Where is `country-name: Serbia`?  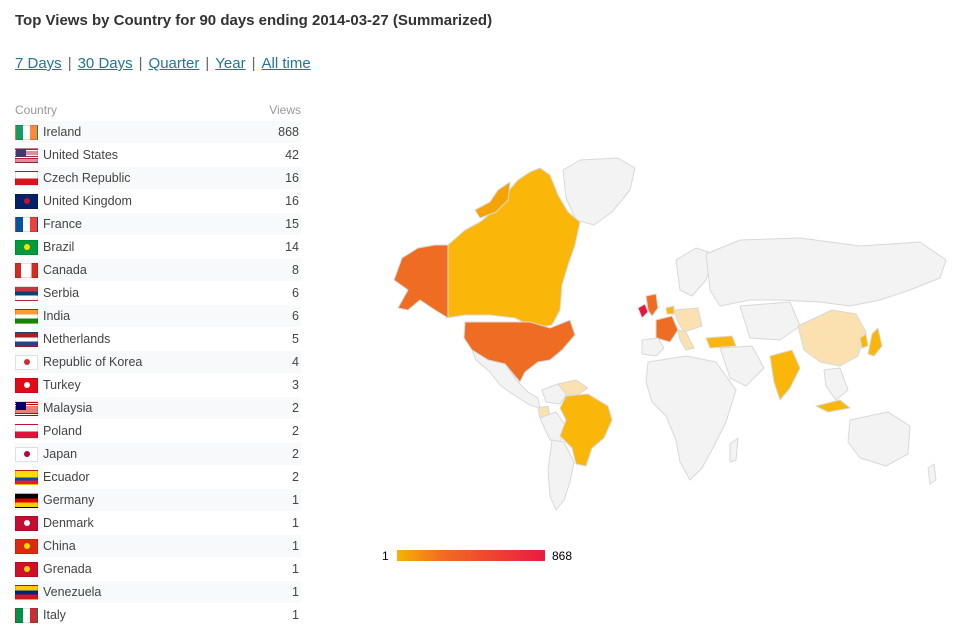
country-name: Serbia is located at coordinates (61, 293).